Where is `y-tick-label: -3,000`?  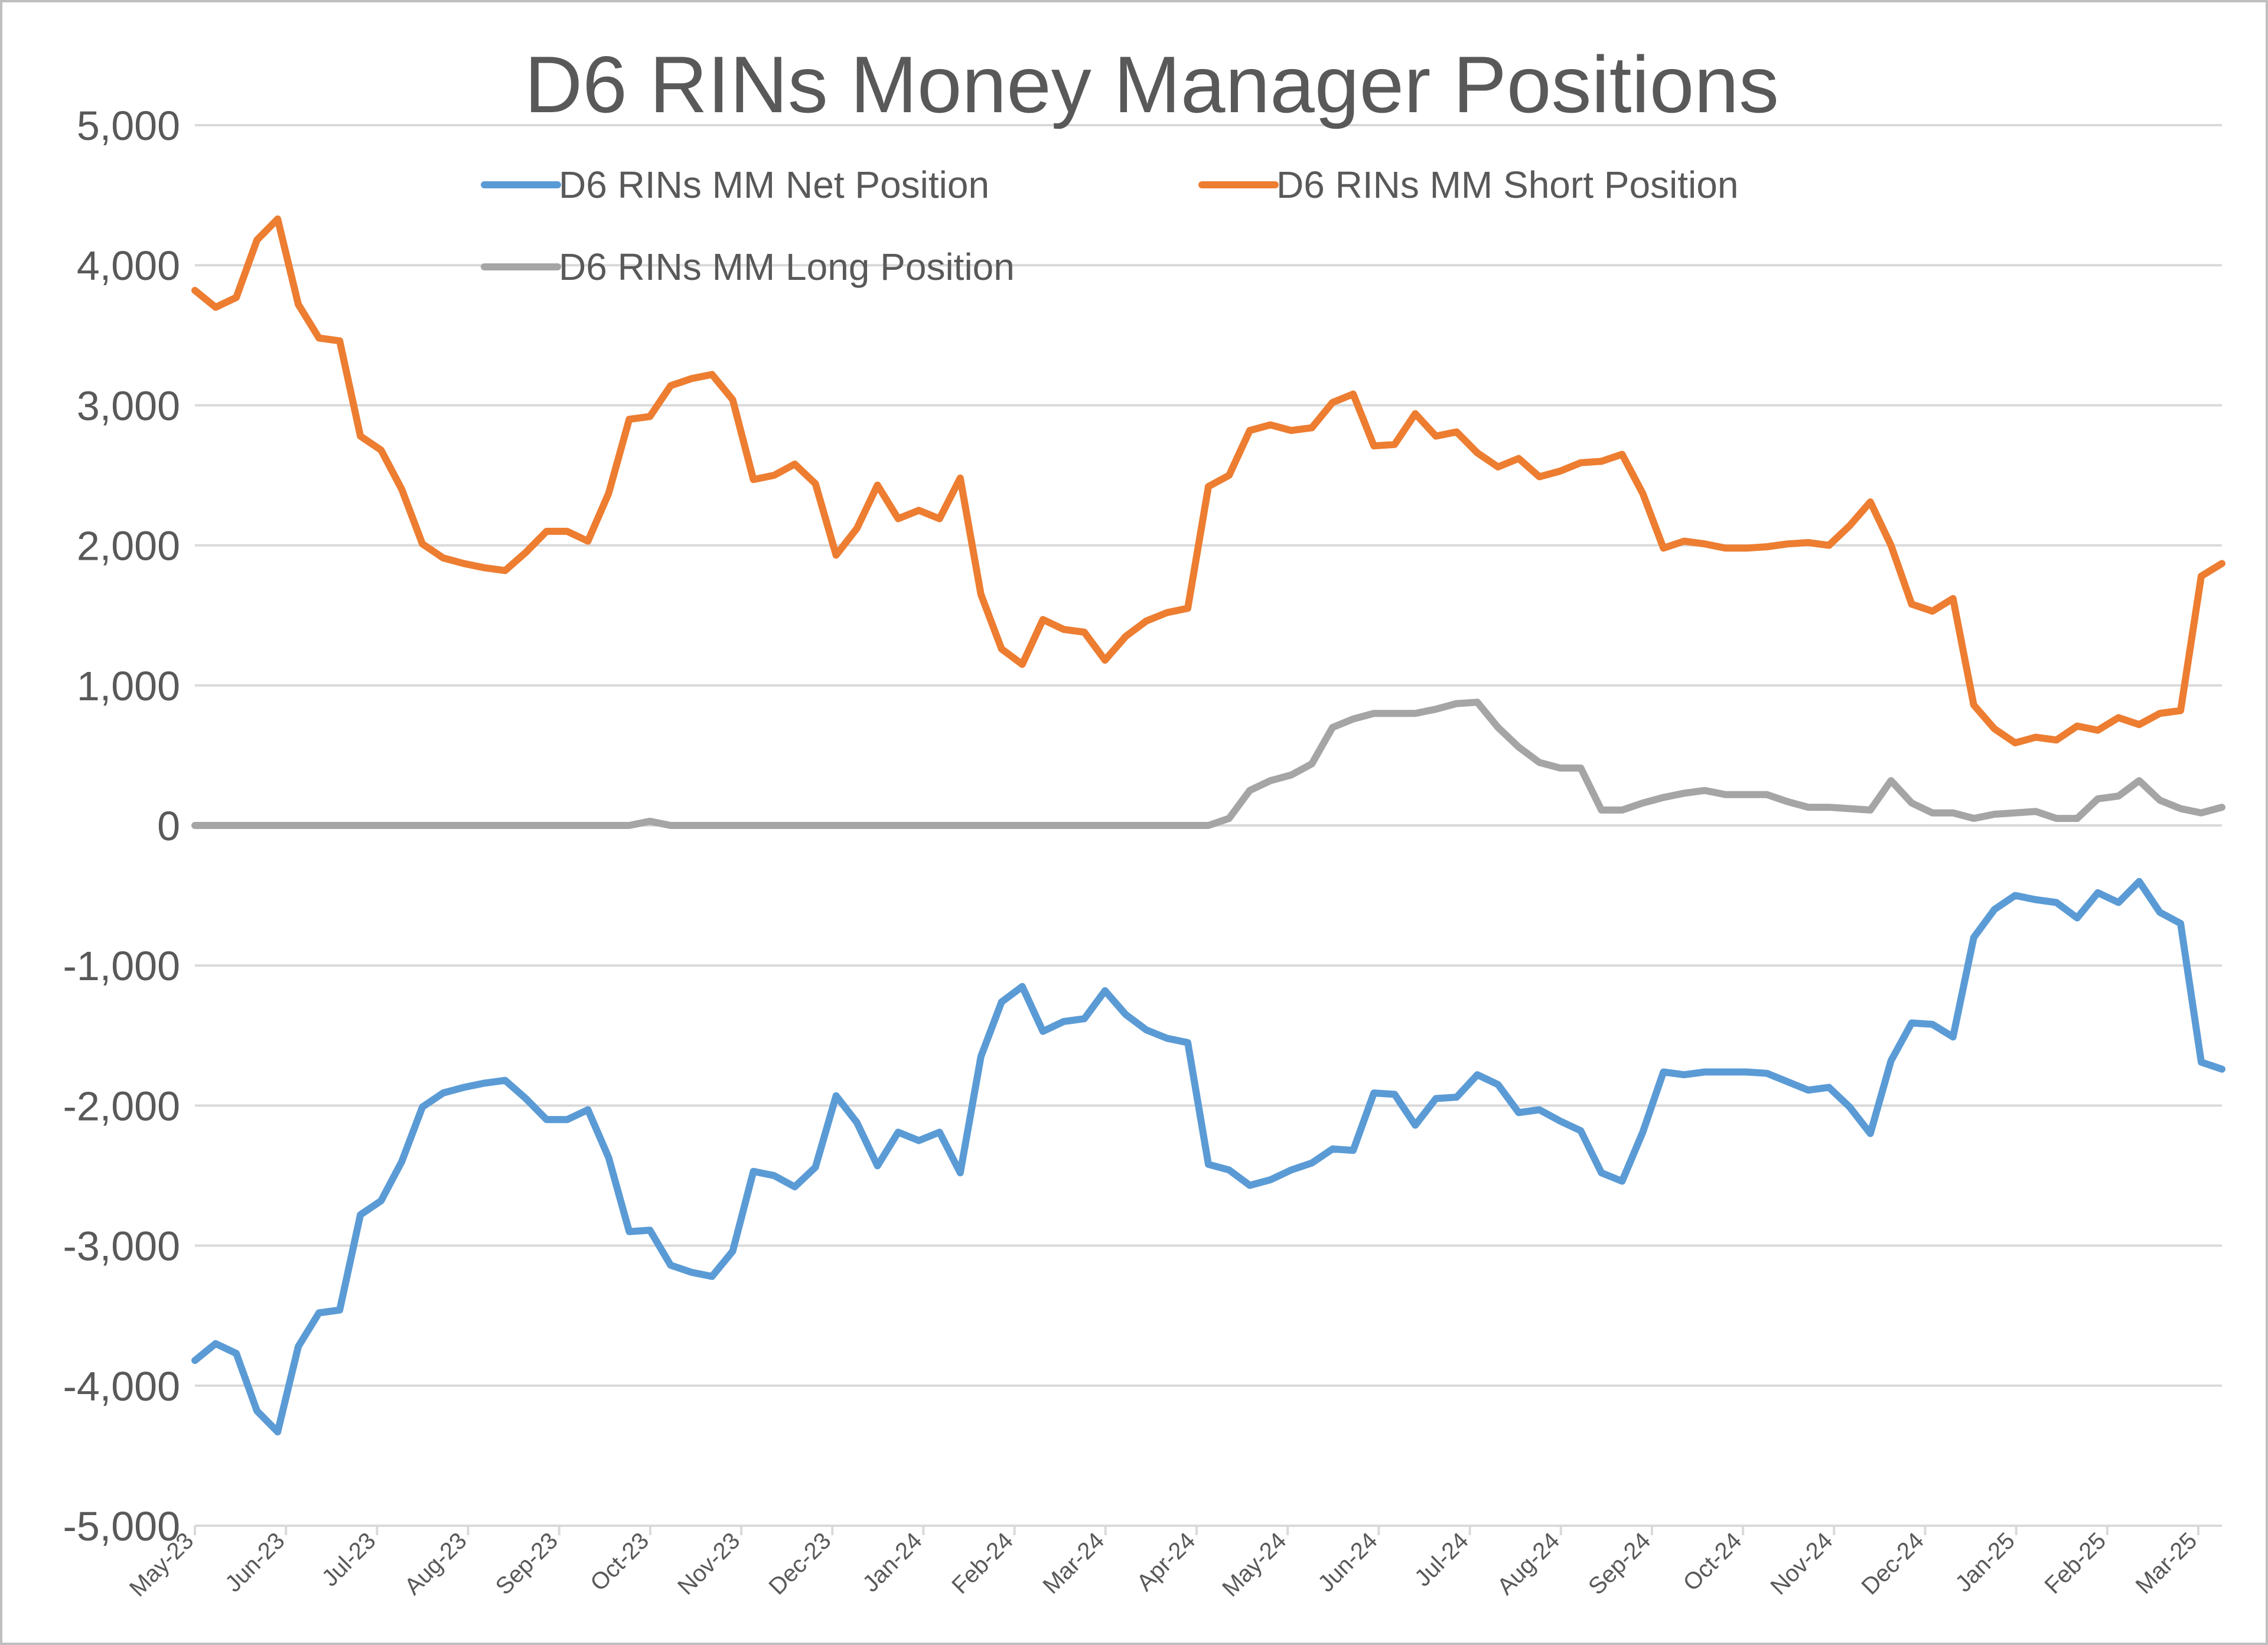
y-tick-label: -3,000 is located at coordinates (121, 1246).